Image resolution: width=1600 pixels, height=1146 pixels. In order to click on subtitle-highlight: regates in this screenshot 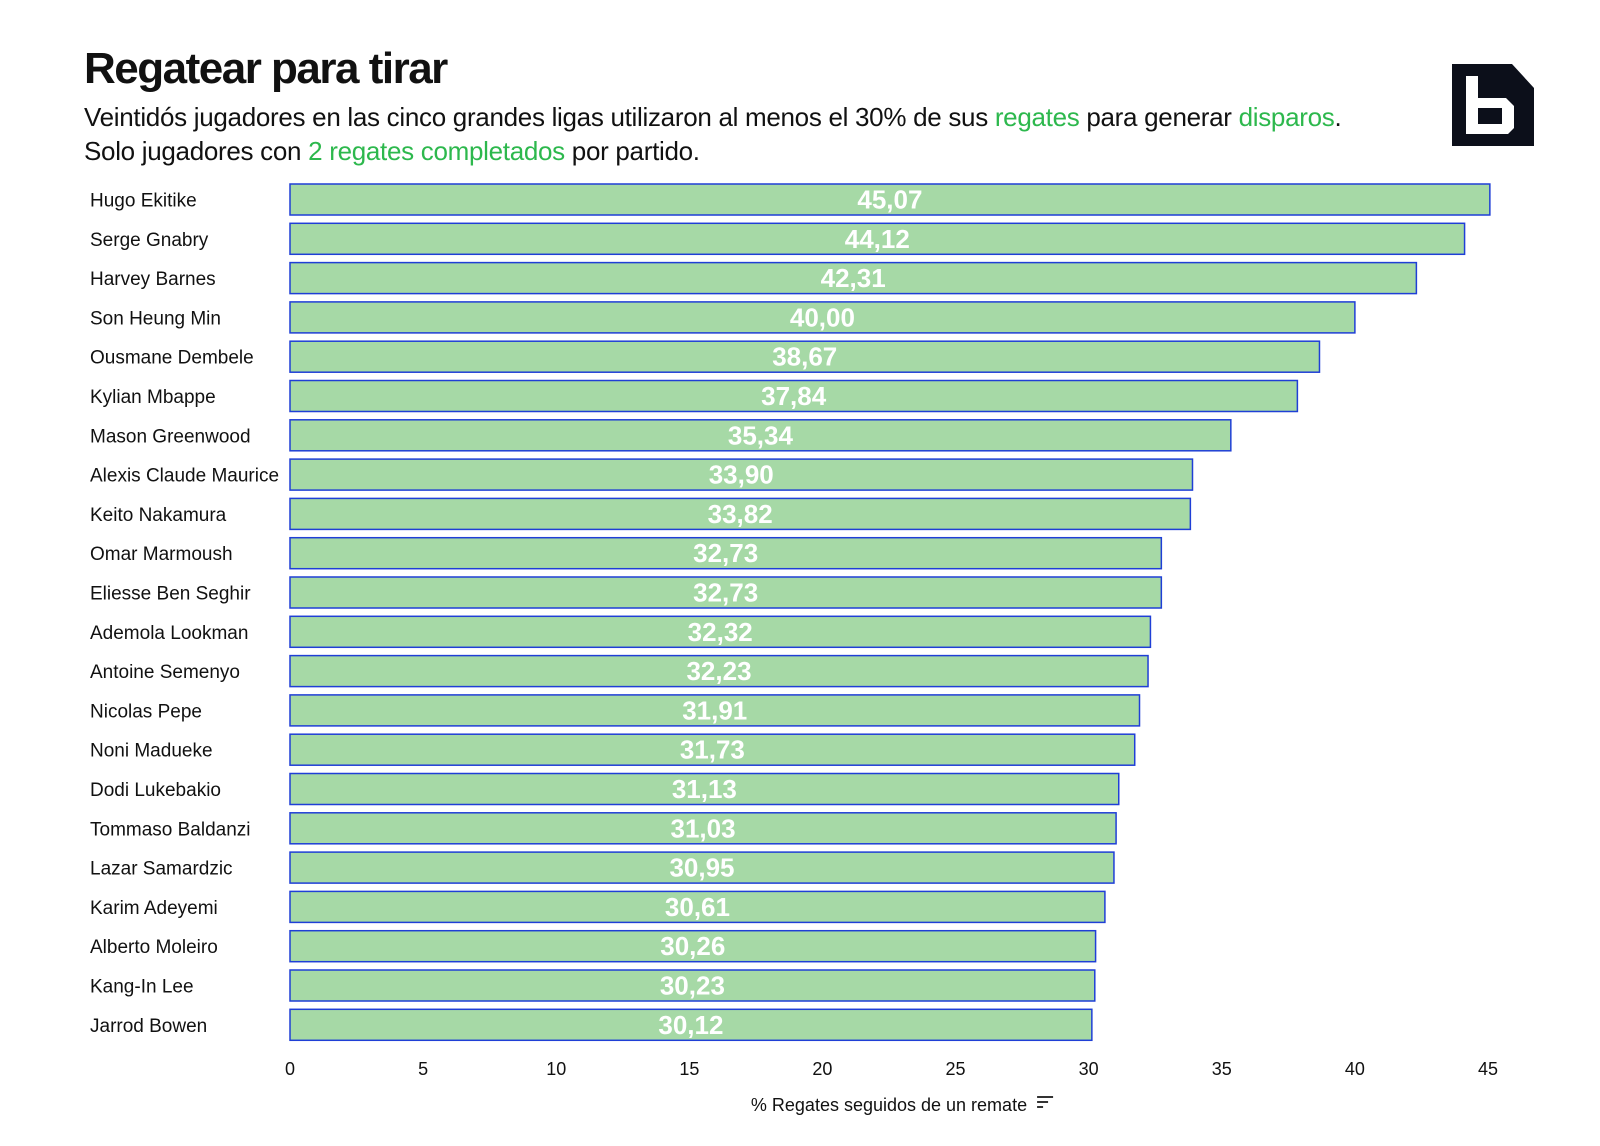, I will do `click(1037, 117)`.